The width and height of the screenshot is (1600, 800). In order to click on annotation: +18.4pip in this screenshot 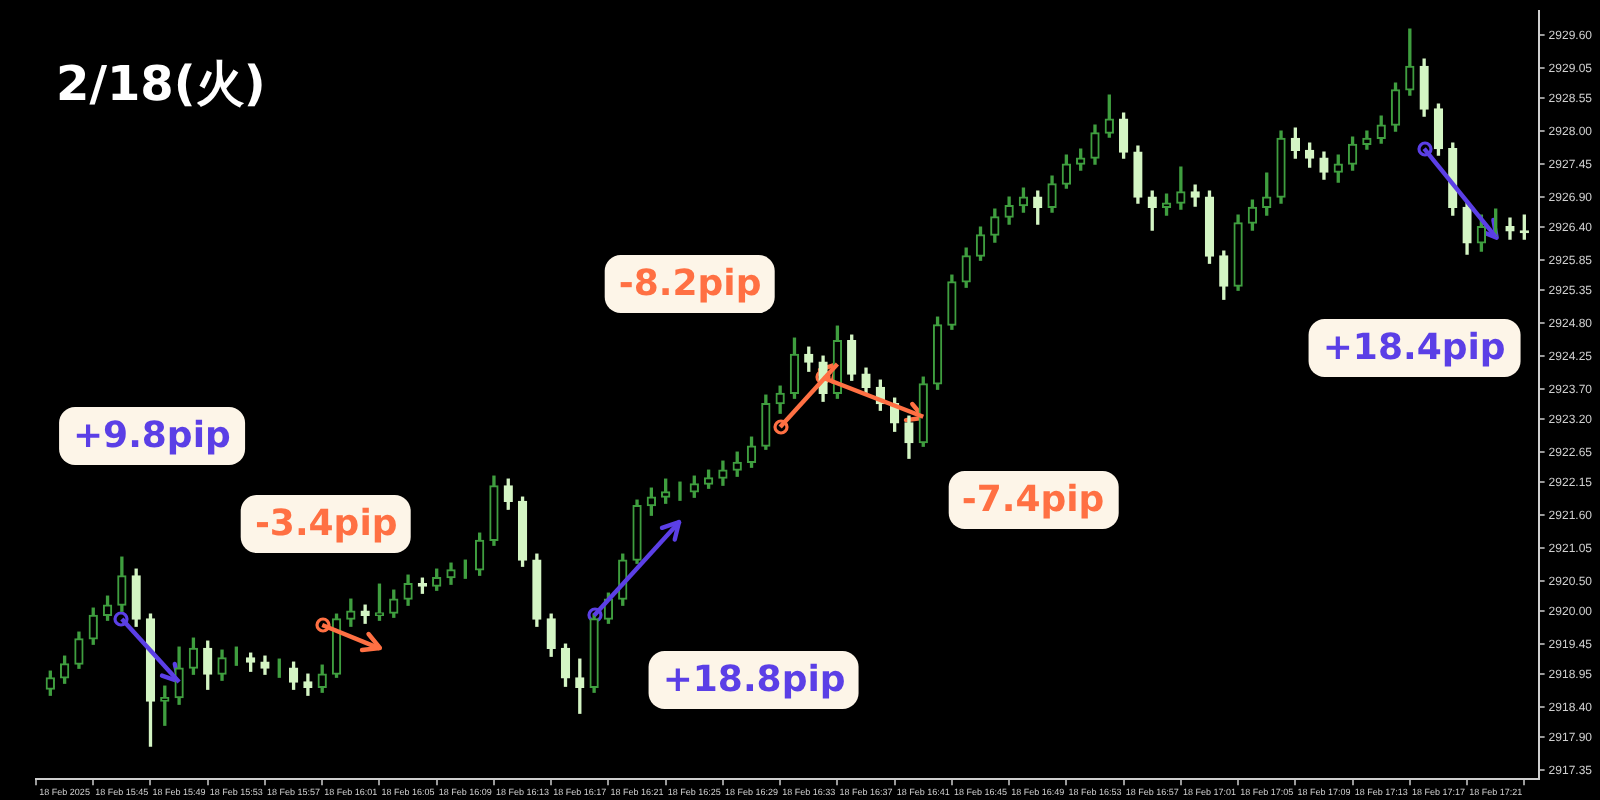, I will do `click(1414, 348)`.